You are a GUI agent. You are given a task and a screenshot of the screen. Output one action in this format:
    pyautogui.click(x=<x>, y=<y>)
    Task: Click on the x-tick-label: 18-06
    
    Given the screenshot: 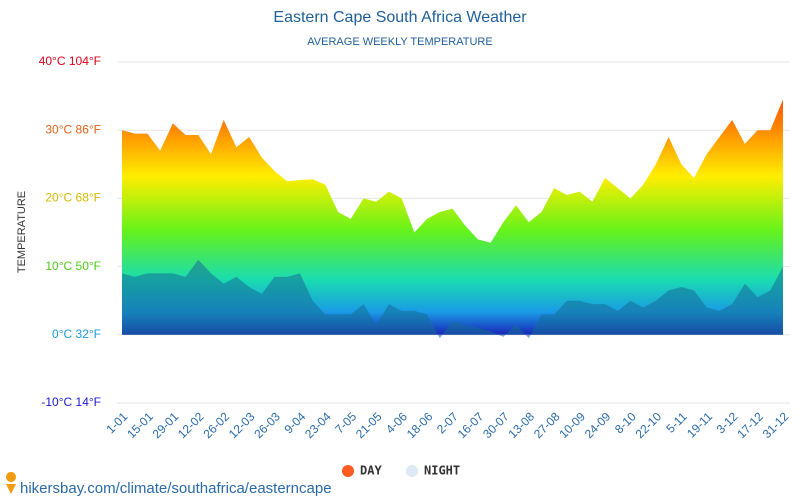 What is the action you would take?
    pyautogui.click(x=420, y=425)
    